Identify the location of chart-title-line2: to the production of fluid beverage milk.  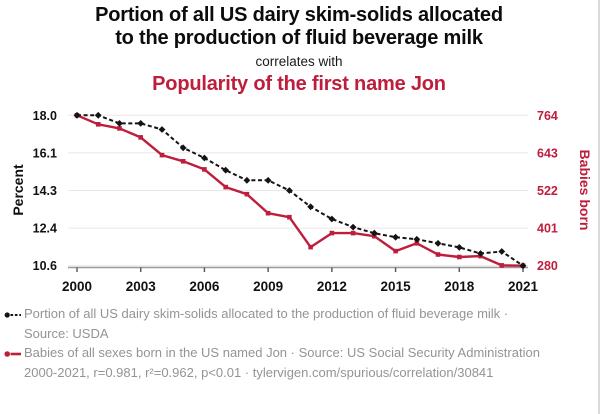
(299, 38).